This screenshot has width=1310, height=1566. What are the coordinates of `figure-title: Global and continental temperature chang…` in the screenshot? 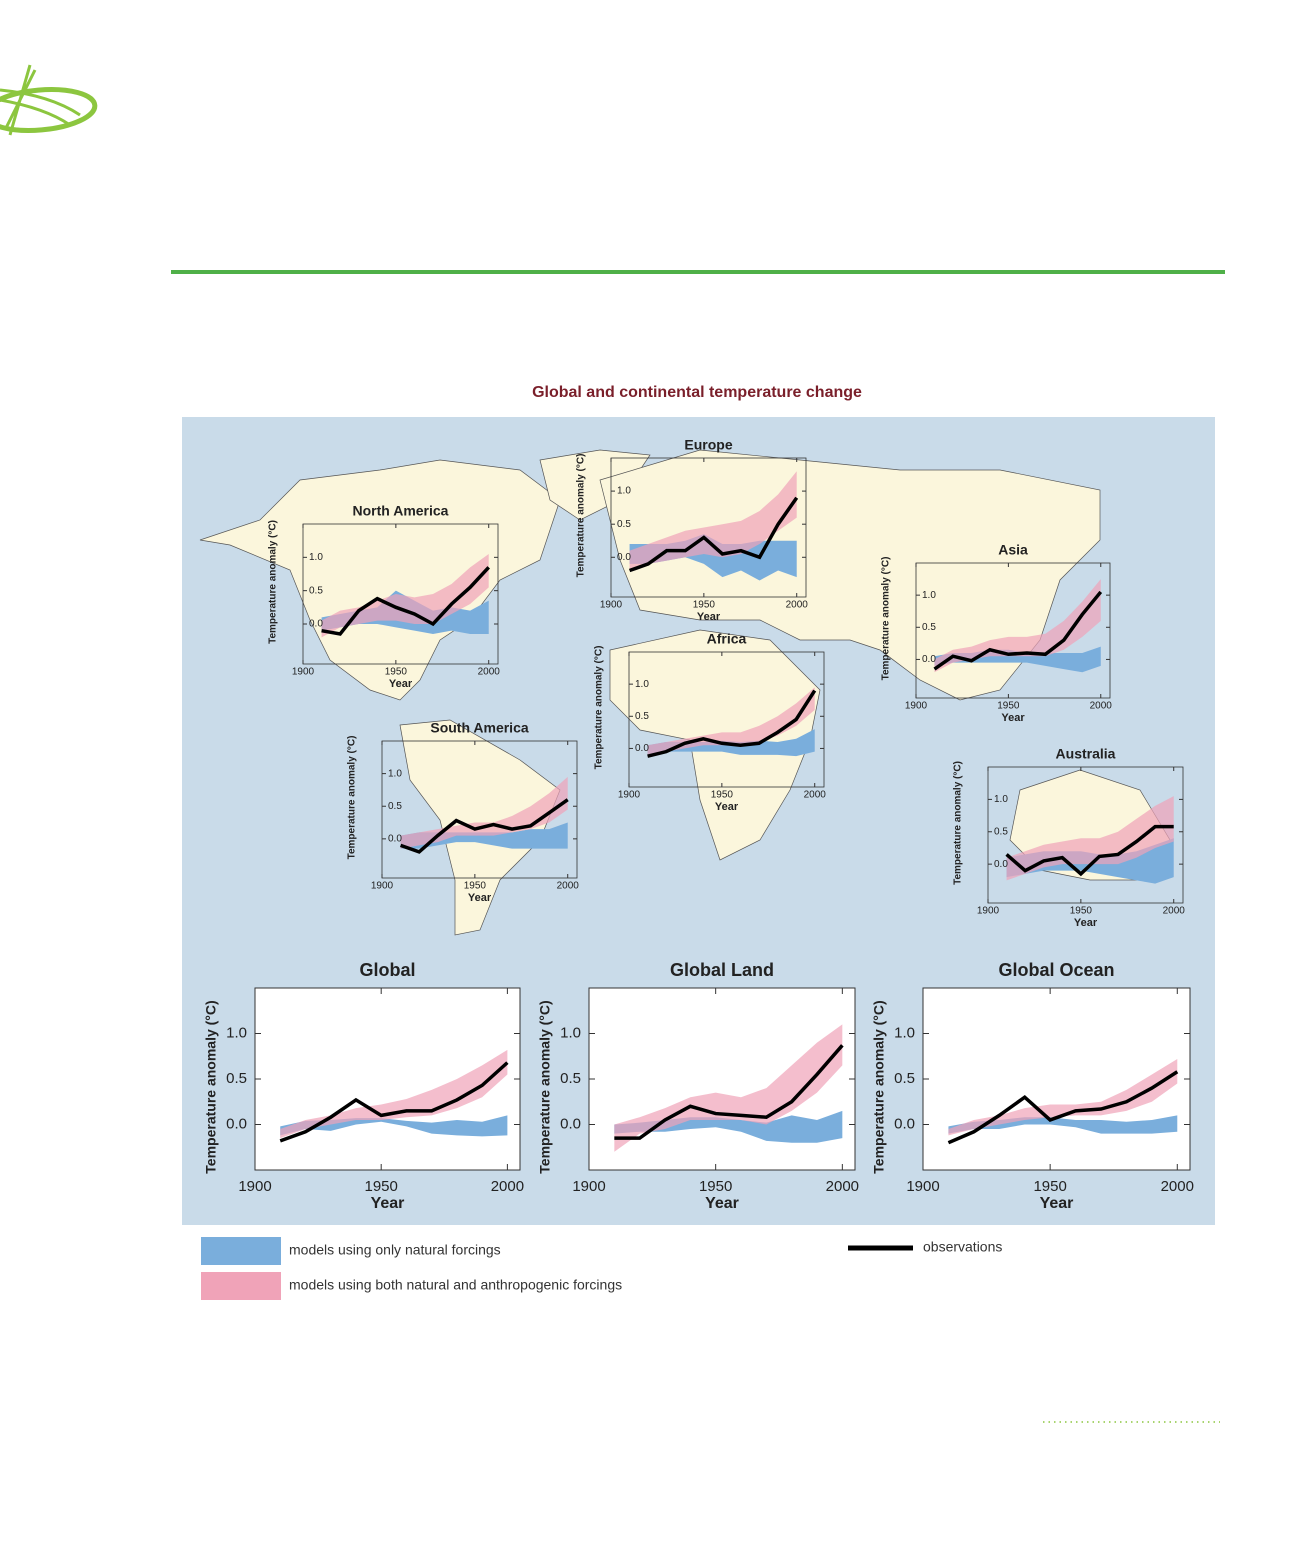 It's located at (697, 392).